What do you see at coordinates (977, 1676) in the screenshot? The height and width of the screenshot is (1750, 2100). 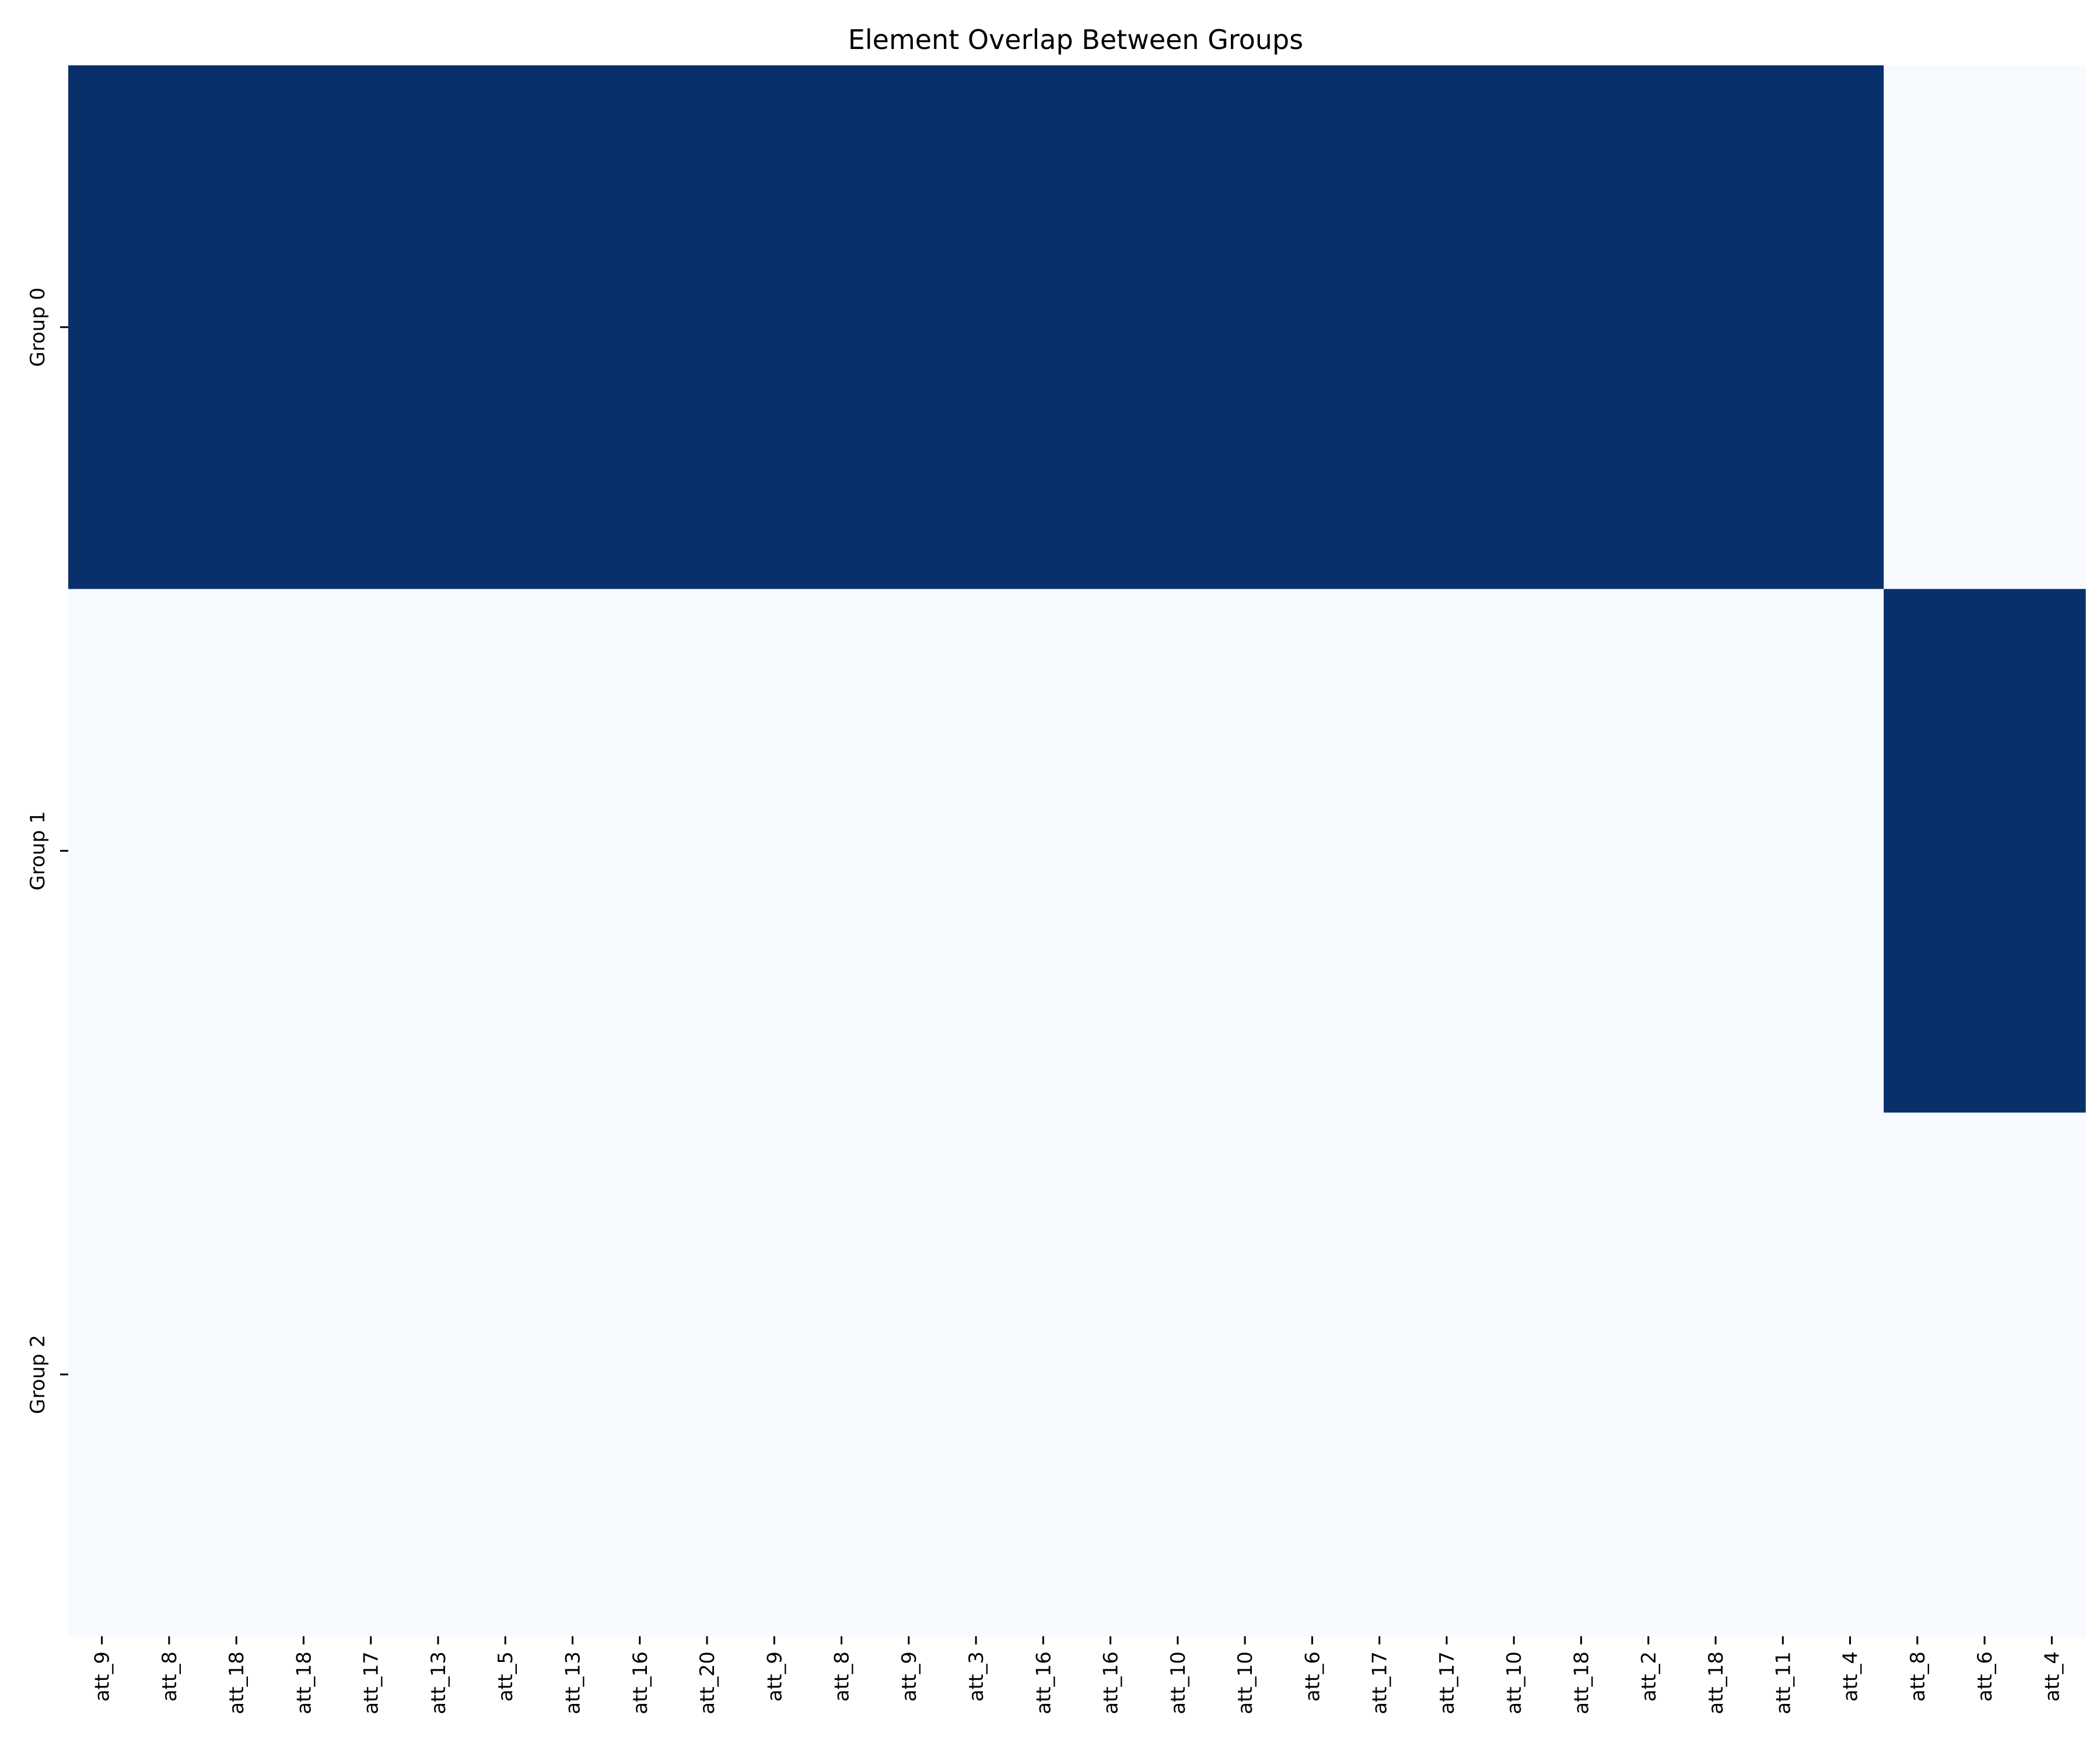 I see `x-tick-label: att_3` at bounding box center [977, 1676].